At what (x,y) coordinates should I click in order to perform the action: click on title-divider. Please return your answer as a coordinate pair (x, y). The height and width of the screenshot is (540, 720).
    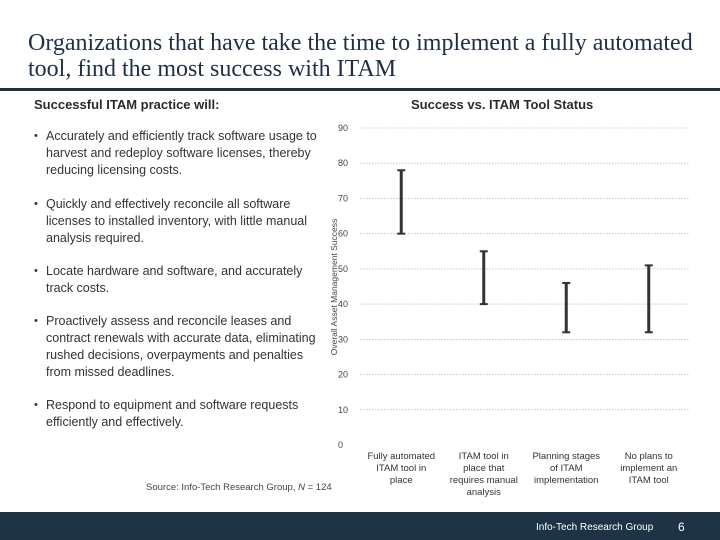
    Looking at the image, I should click on (360, 89).